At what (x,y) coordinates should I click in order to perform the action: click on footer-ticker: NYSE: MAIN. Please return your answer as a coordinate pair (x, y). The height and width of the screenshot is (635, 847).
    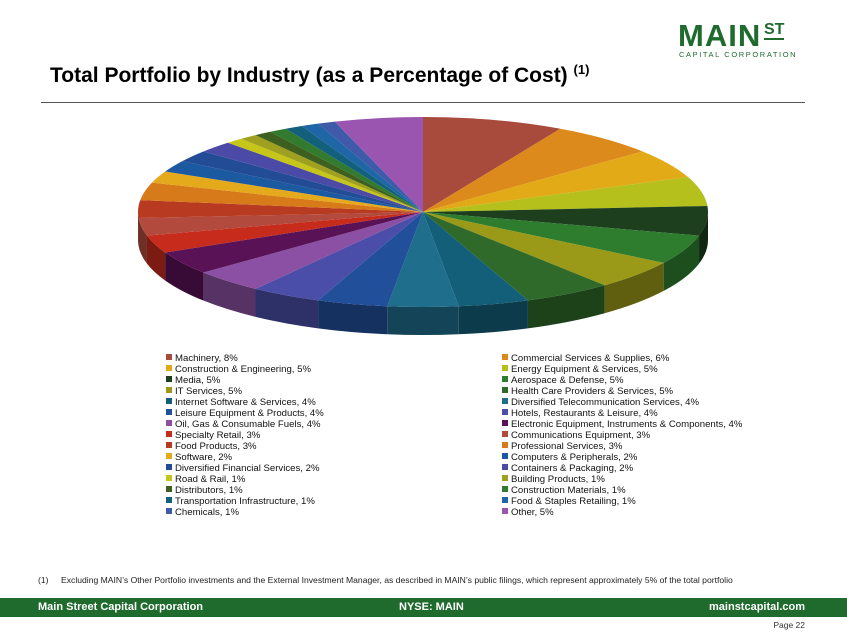
    Looking at the image, I should click on (431, 607).